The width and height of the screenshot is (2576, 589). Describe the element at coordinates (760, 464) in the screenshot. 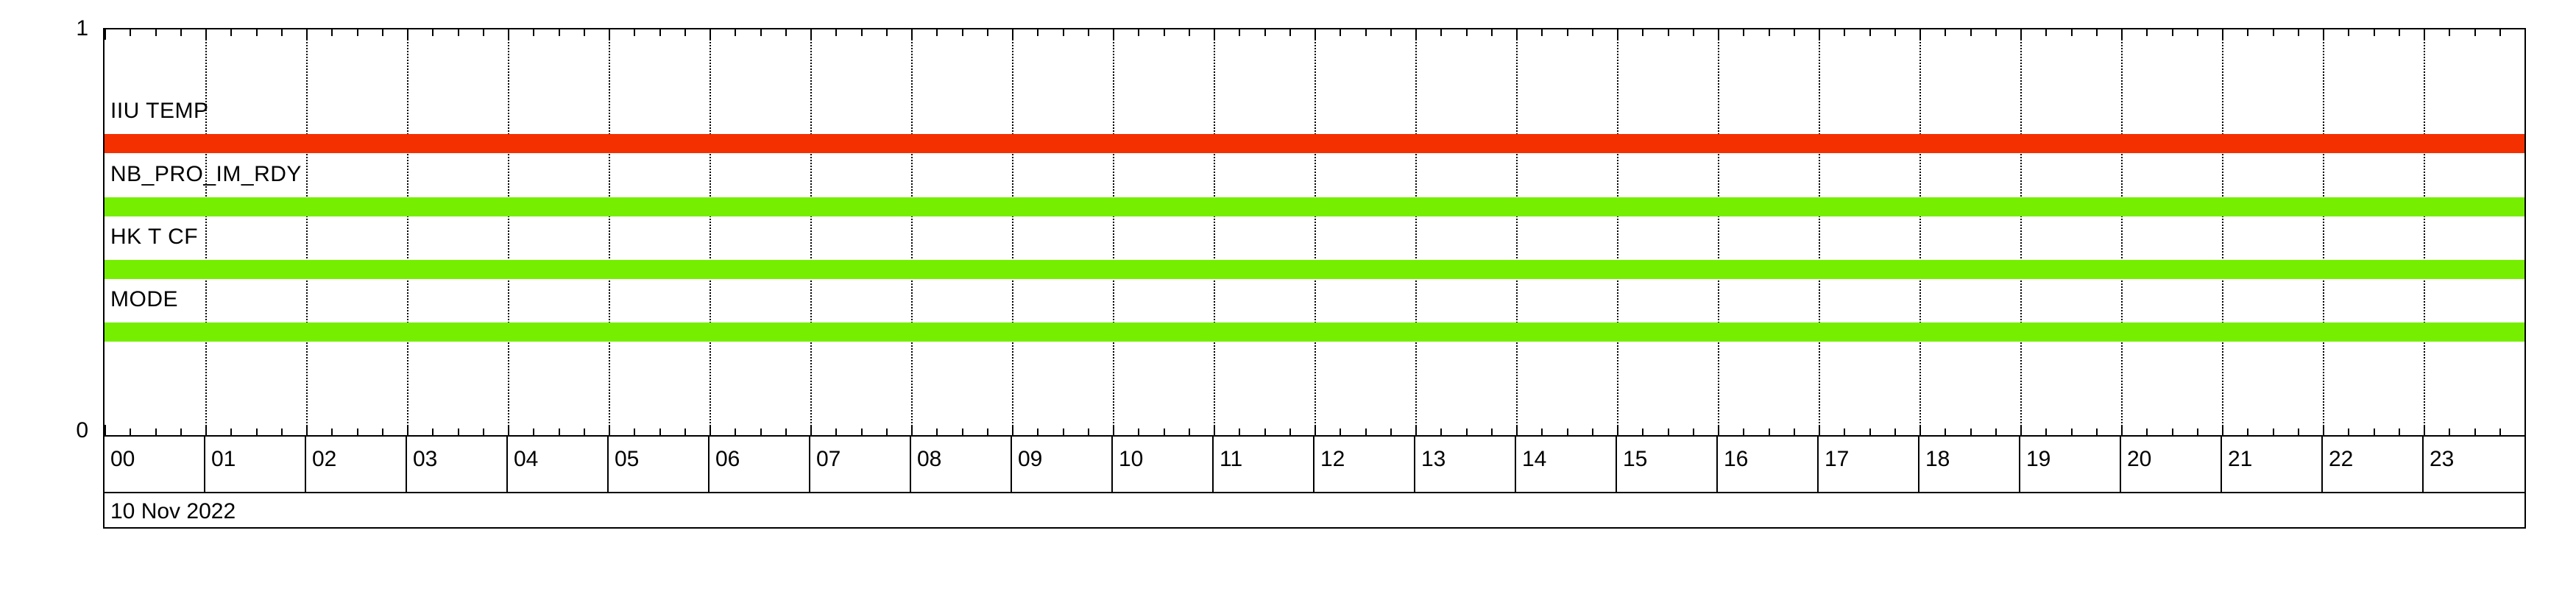

I see `hour-cell-06: 06` at that location.